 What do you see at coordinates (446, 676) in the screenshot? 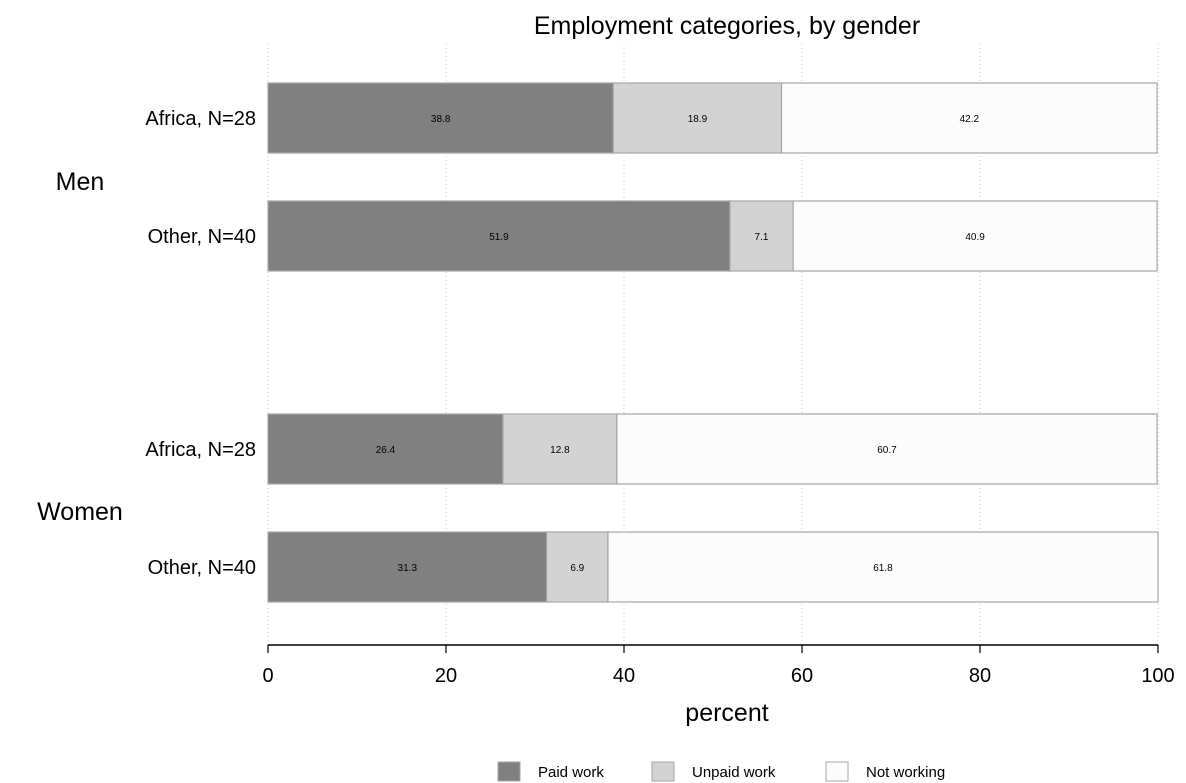
I see `x-tick-label: 20` at bounding box center [446, 676].